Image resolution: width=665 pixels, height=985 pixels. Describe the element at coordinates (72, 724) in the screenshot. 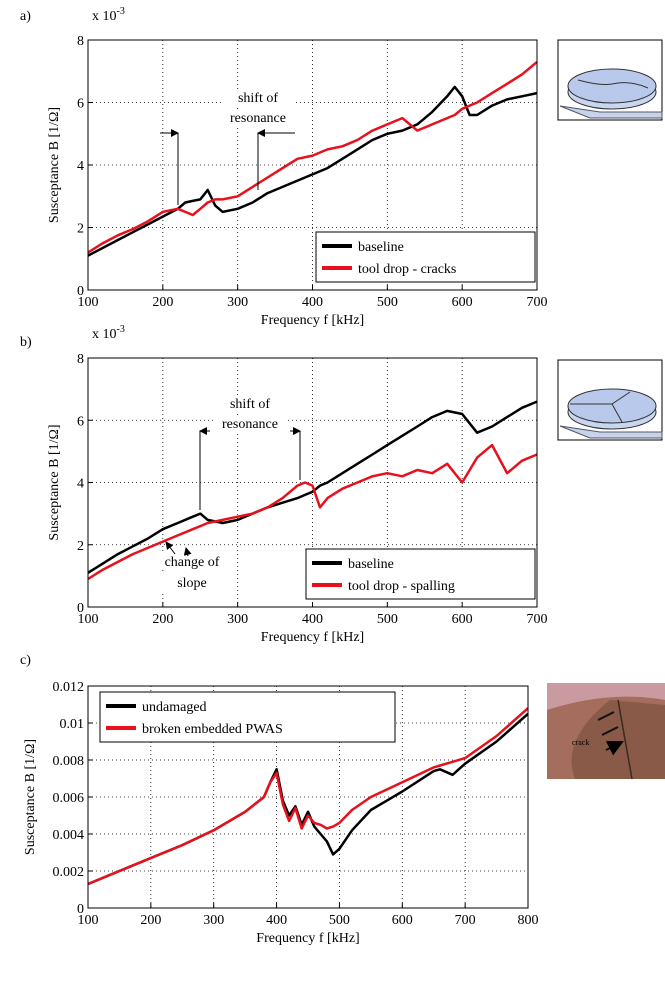

I see `y-tick-label: 0.01` at that location.